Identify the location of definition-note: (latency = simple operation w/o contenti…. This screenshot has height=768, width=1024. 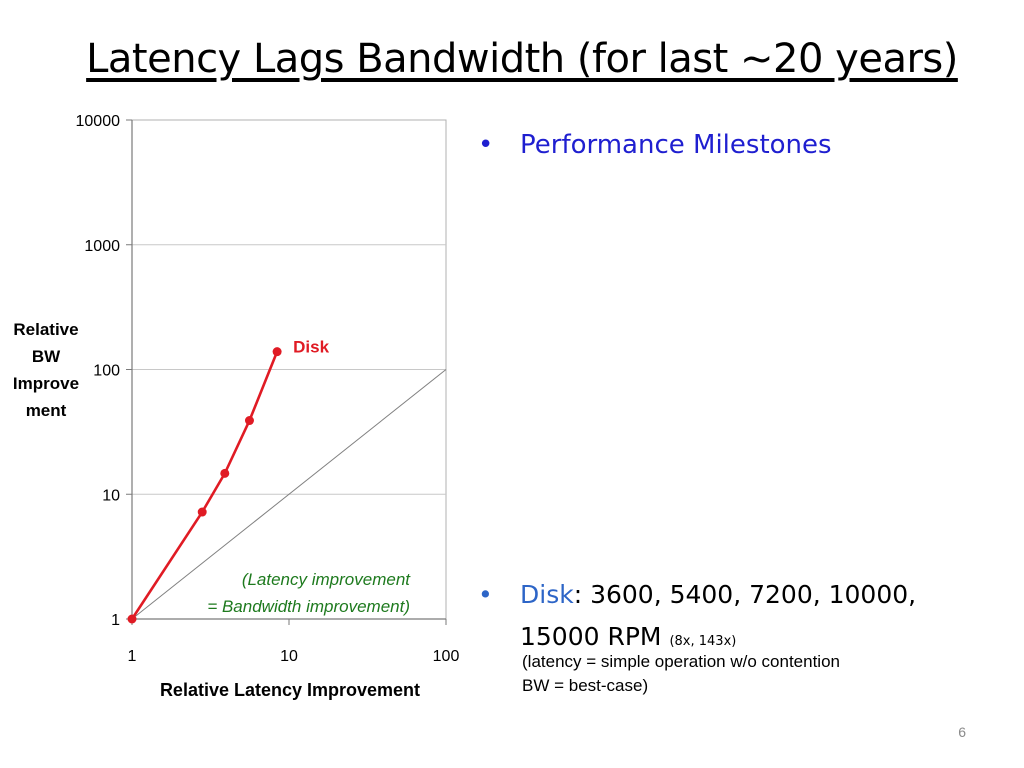
(681, 674).